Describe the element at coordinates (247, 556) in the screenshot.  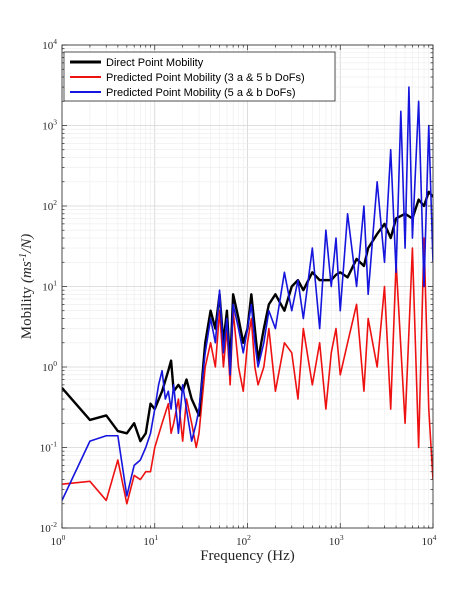
I see `x-axis-title: Frequency (Hz)` at that location.